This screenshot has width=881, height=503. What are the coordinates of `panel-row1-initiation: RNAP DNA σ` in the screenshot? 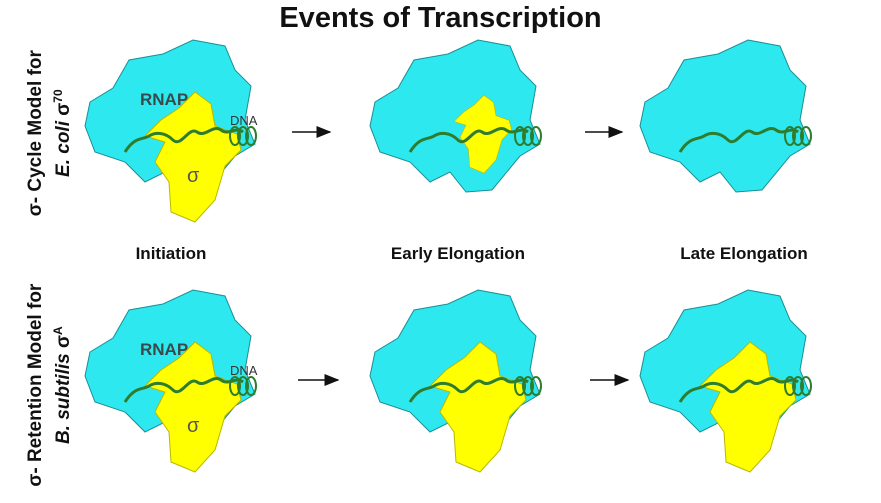 It's located at (171, 131).